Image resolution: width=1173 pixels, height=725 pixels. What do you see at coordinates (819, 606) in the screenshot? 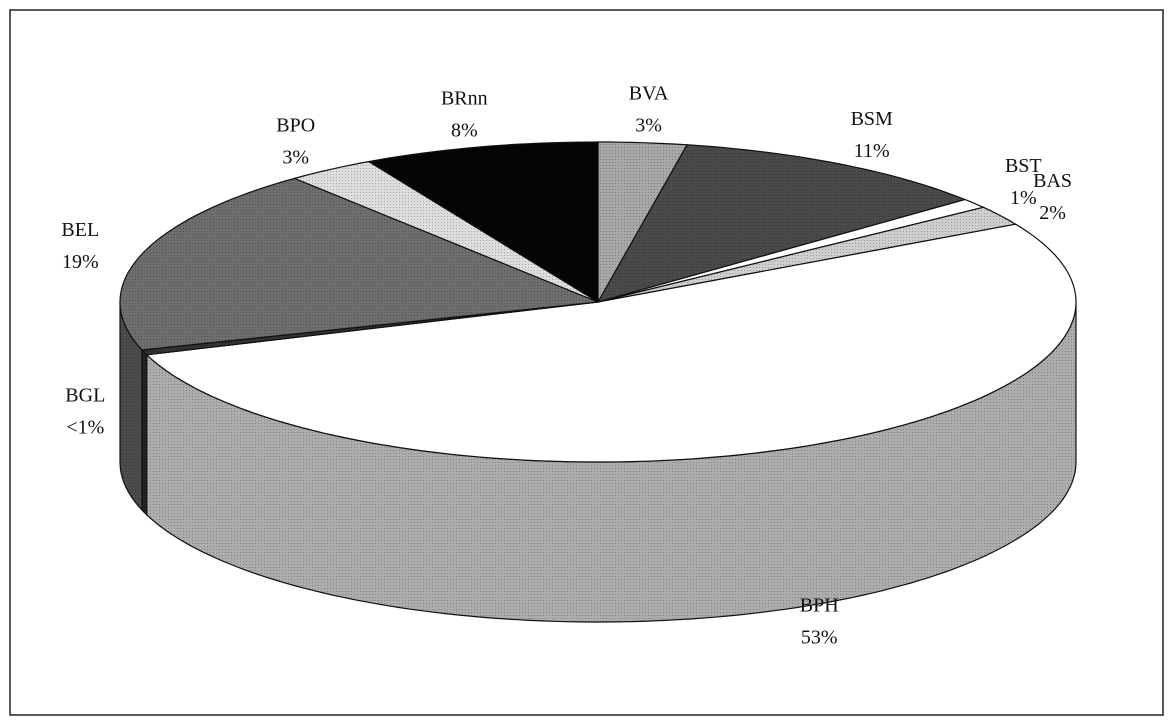
I see `slice-label: BPH` at bounding box center [819, 606].